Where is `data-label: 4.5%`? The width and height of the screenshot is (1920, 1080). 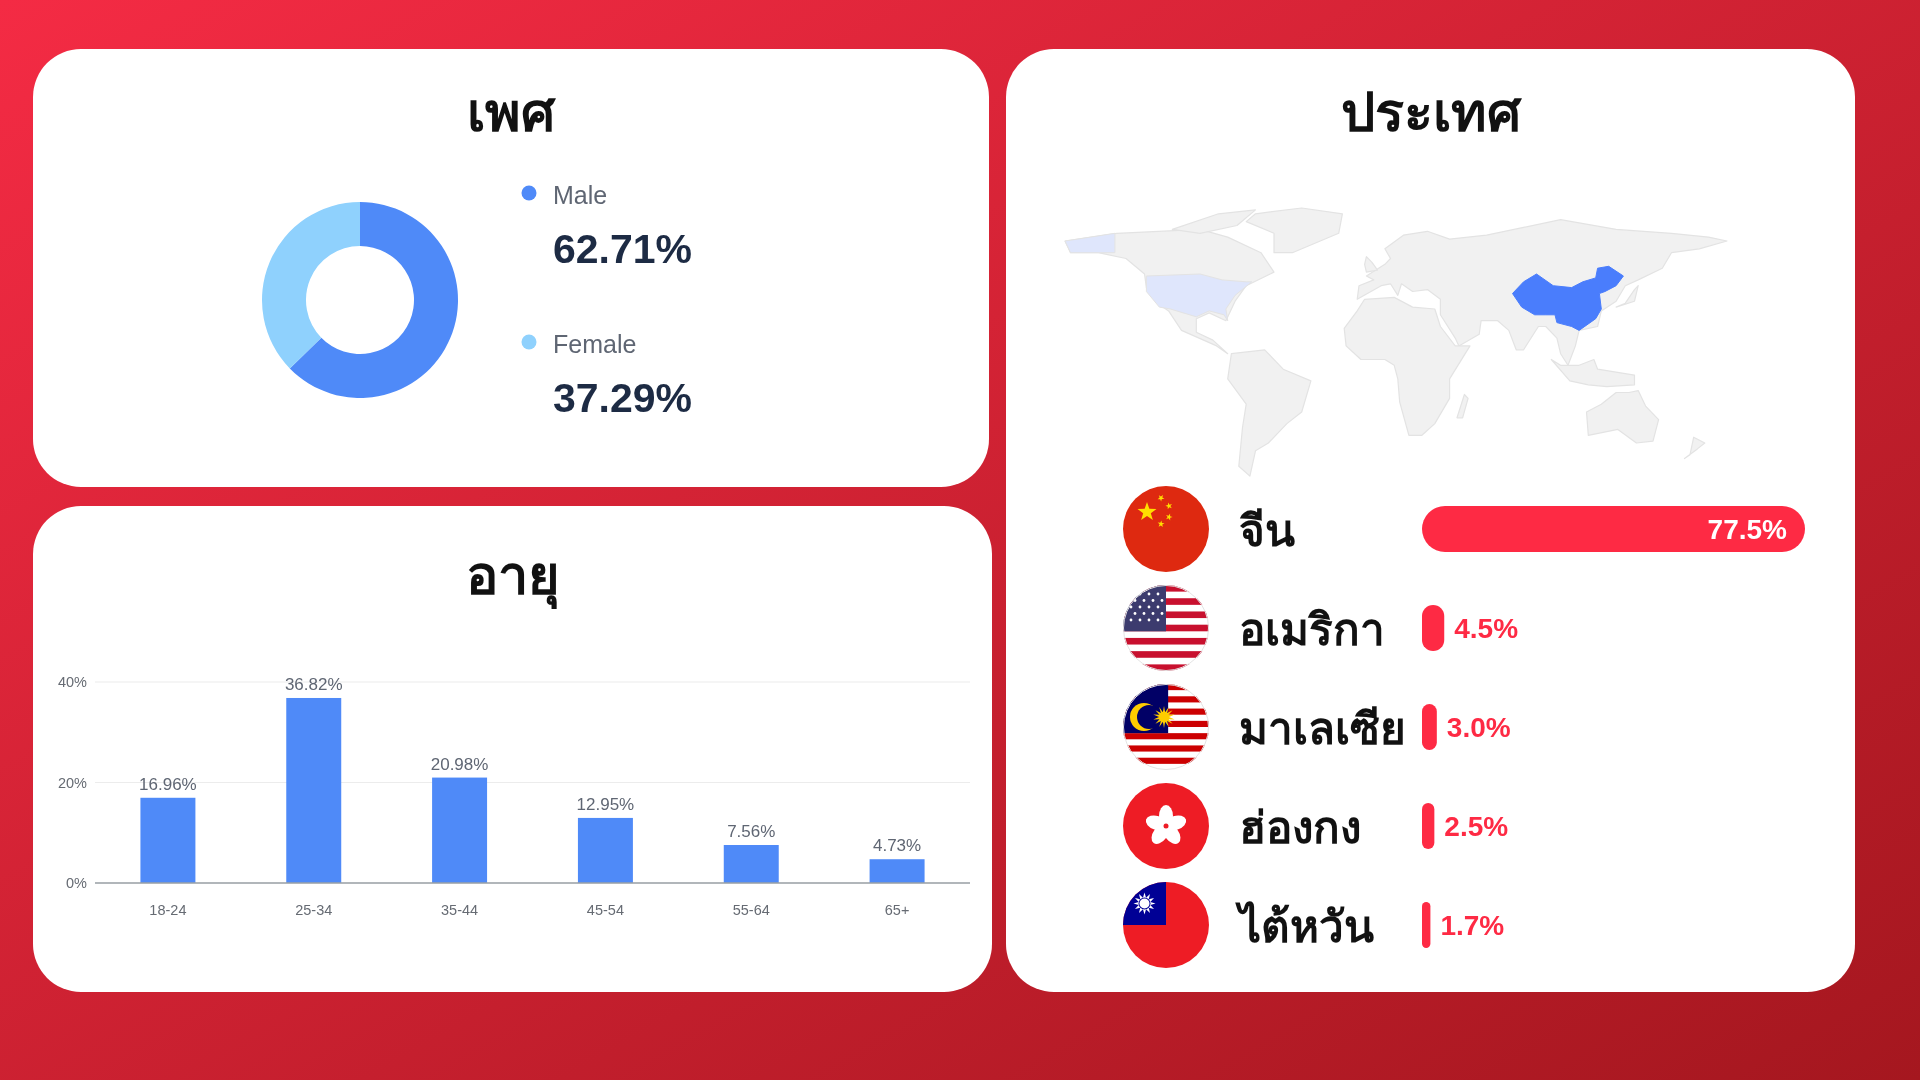
data-label: 4.5% is located at coordinates (1486, 628).